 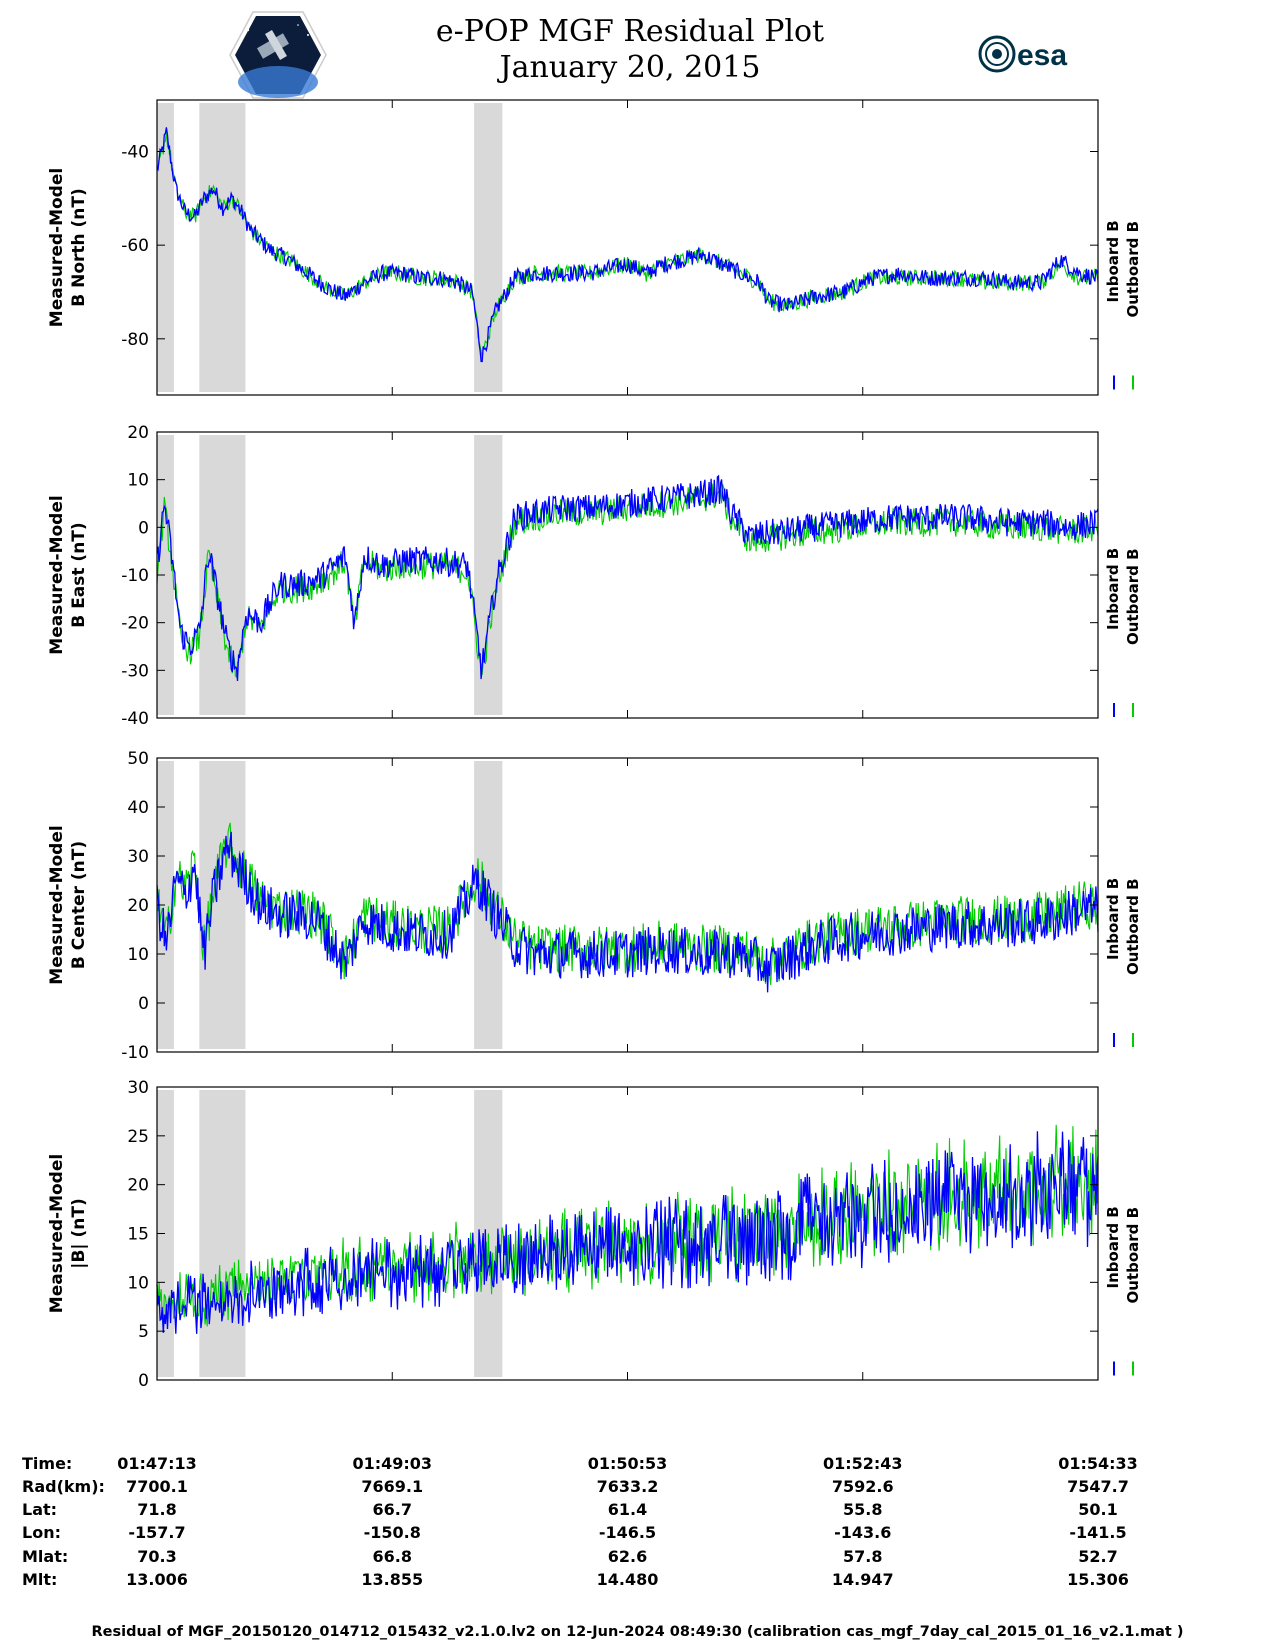 What do you see at coordinates (627, 1463) in the screenshot?
I see `info-cell: 01:50:53` at bounding box center [627, 1463].